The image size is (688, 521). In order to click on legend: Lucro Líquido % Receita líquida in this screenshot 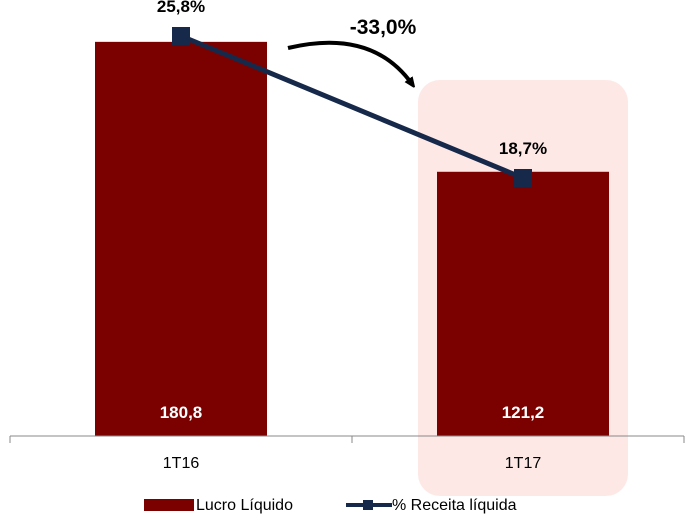, I will do `click(330, 505)`.